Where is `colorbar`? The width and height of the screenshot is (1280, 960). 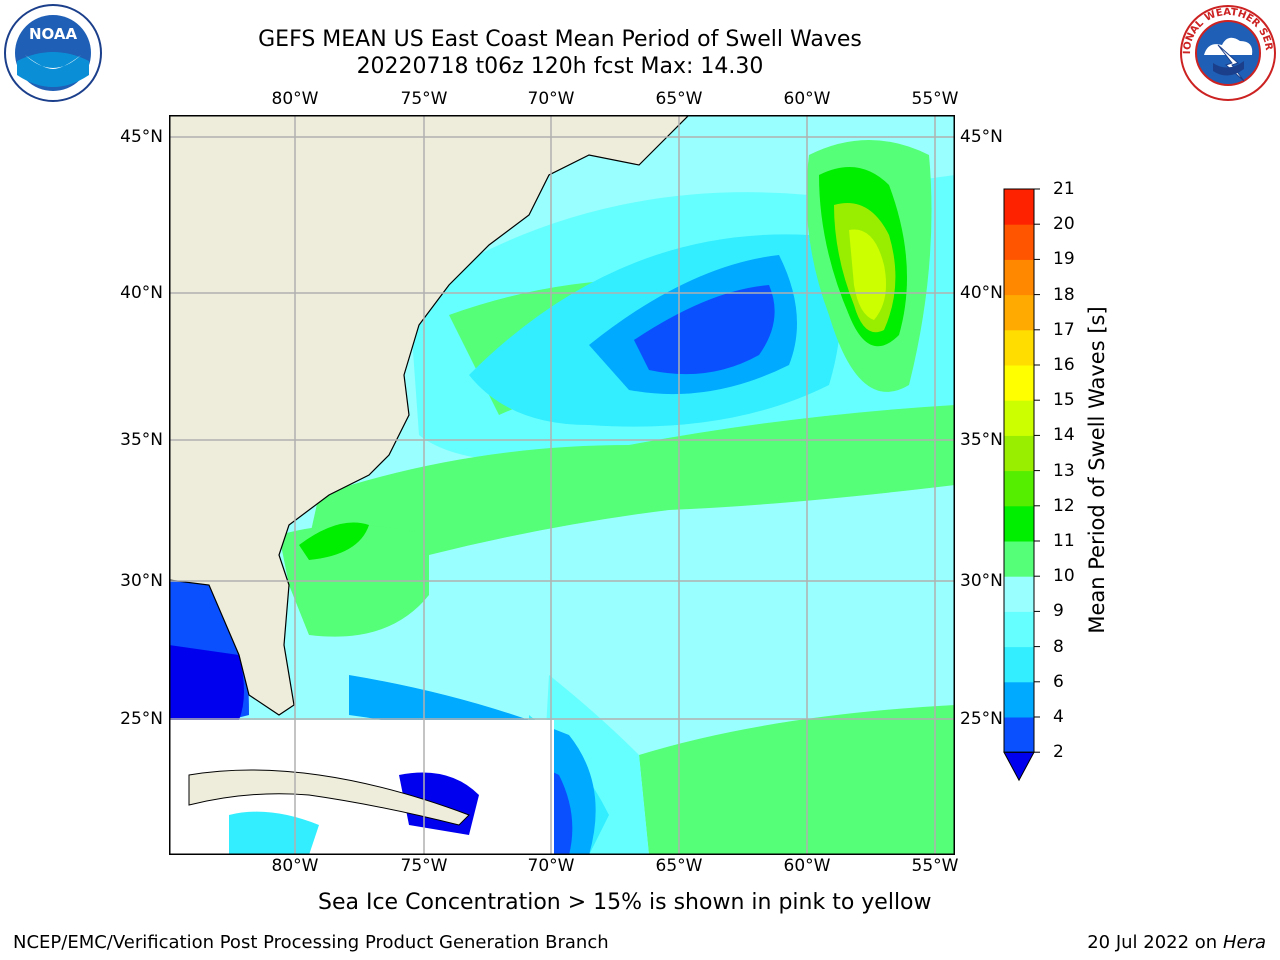
colorbar is located at coordinates (1021, 485).